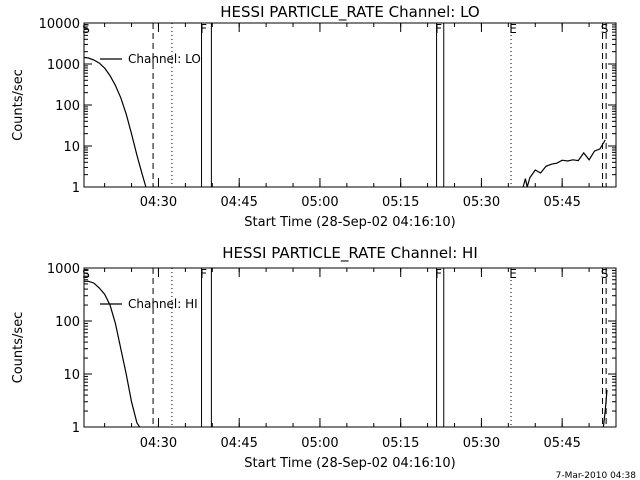 This screenshot has width=640, height=480. What do you see at coordinates (596, 475) in the screenshot?
I see `footer-date: 7-Mar-2010 04:38` at bounding box center [596, 475].